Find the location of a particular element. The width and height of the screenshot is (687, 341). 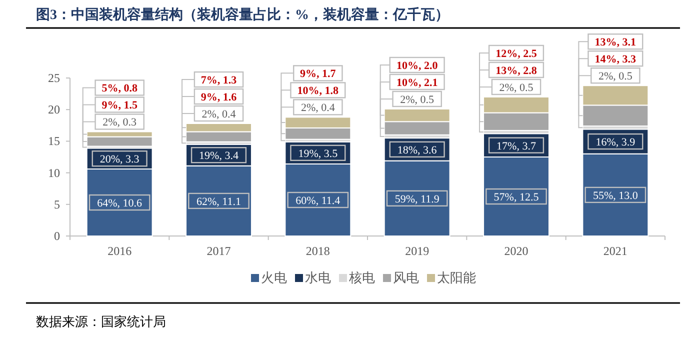

data-label: 60%, 11.4 is located at coordinates (318, 200).